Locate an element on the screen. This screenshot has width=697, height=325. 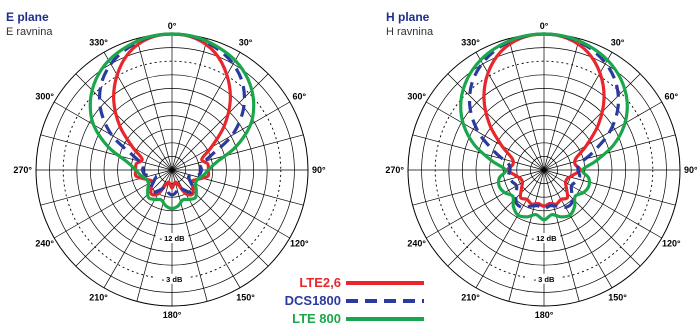
chart-subtitle: E ravnina is located at coordinates (29, 32).